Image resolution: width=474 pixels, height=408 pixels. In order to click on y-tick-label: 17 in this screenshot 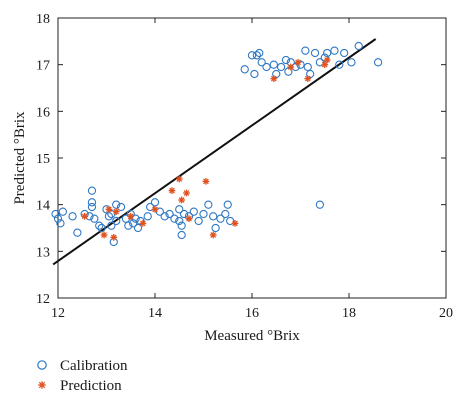, I will do `click(43, 66)`.